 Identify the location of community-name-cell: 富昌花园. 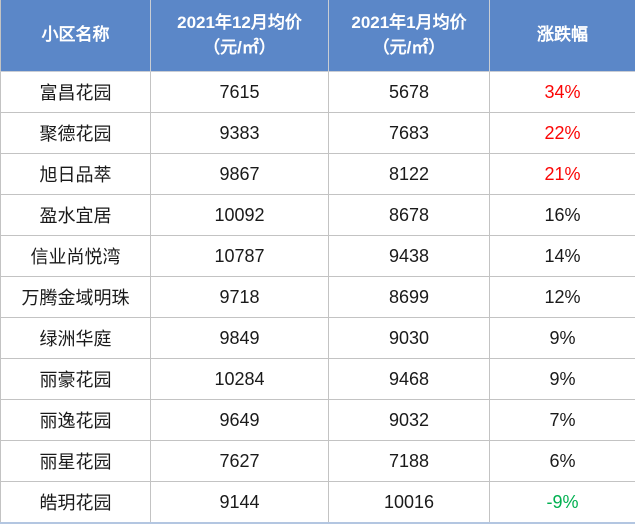
(76, 92).